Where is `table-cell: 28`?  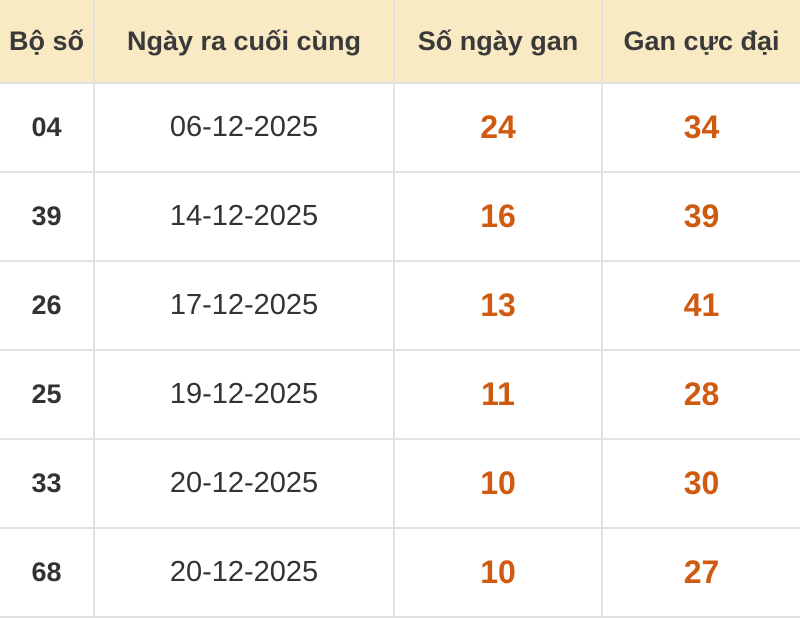 table-cell: 28 is located at coordinates (700, 394).